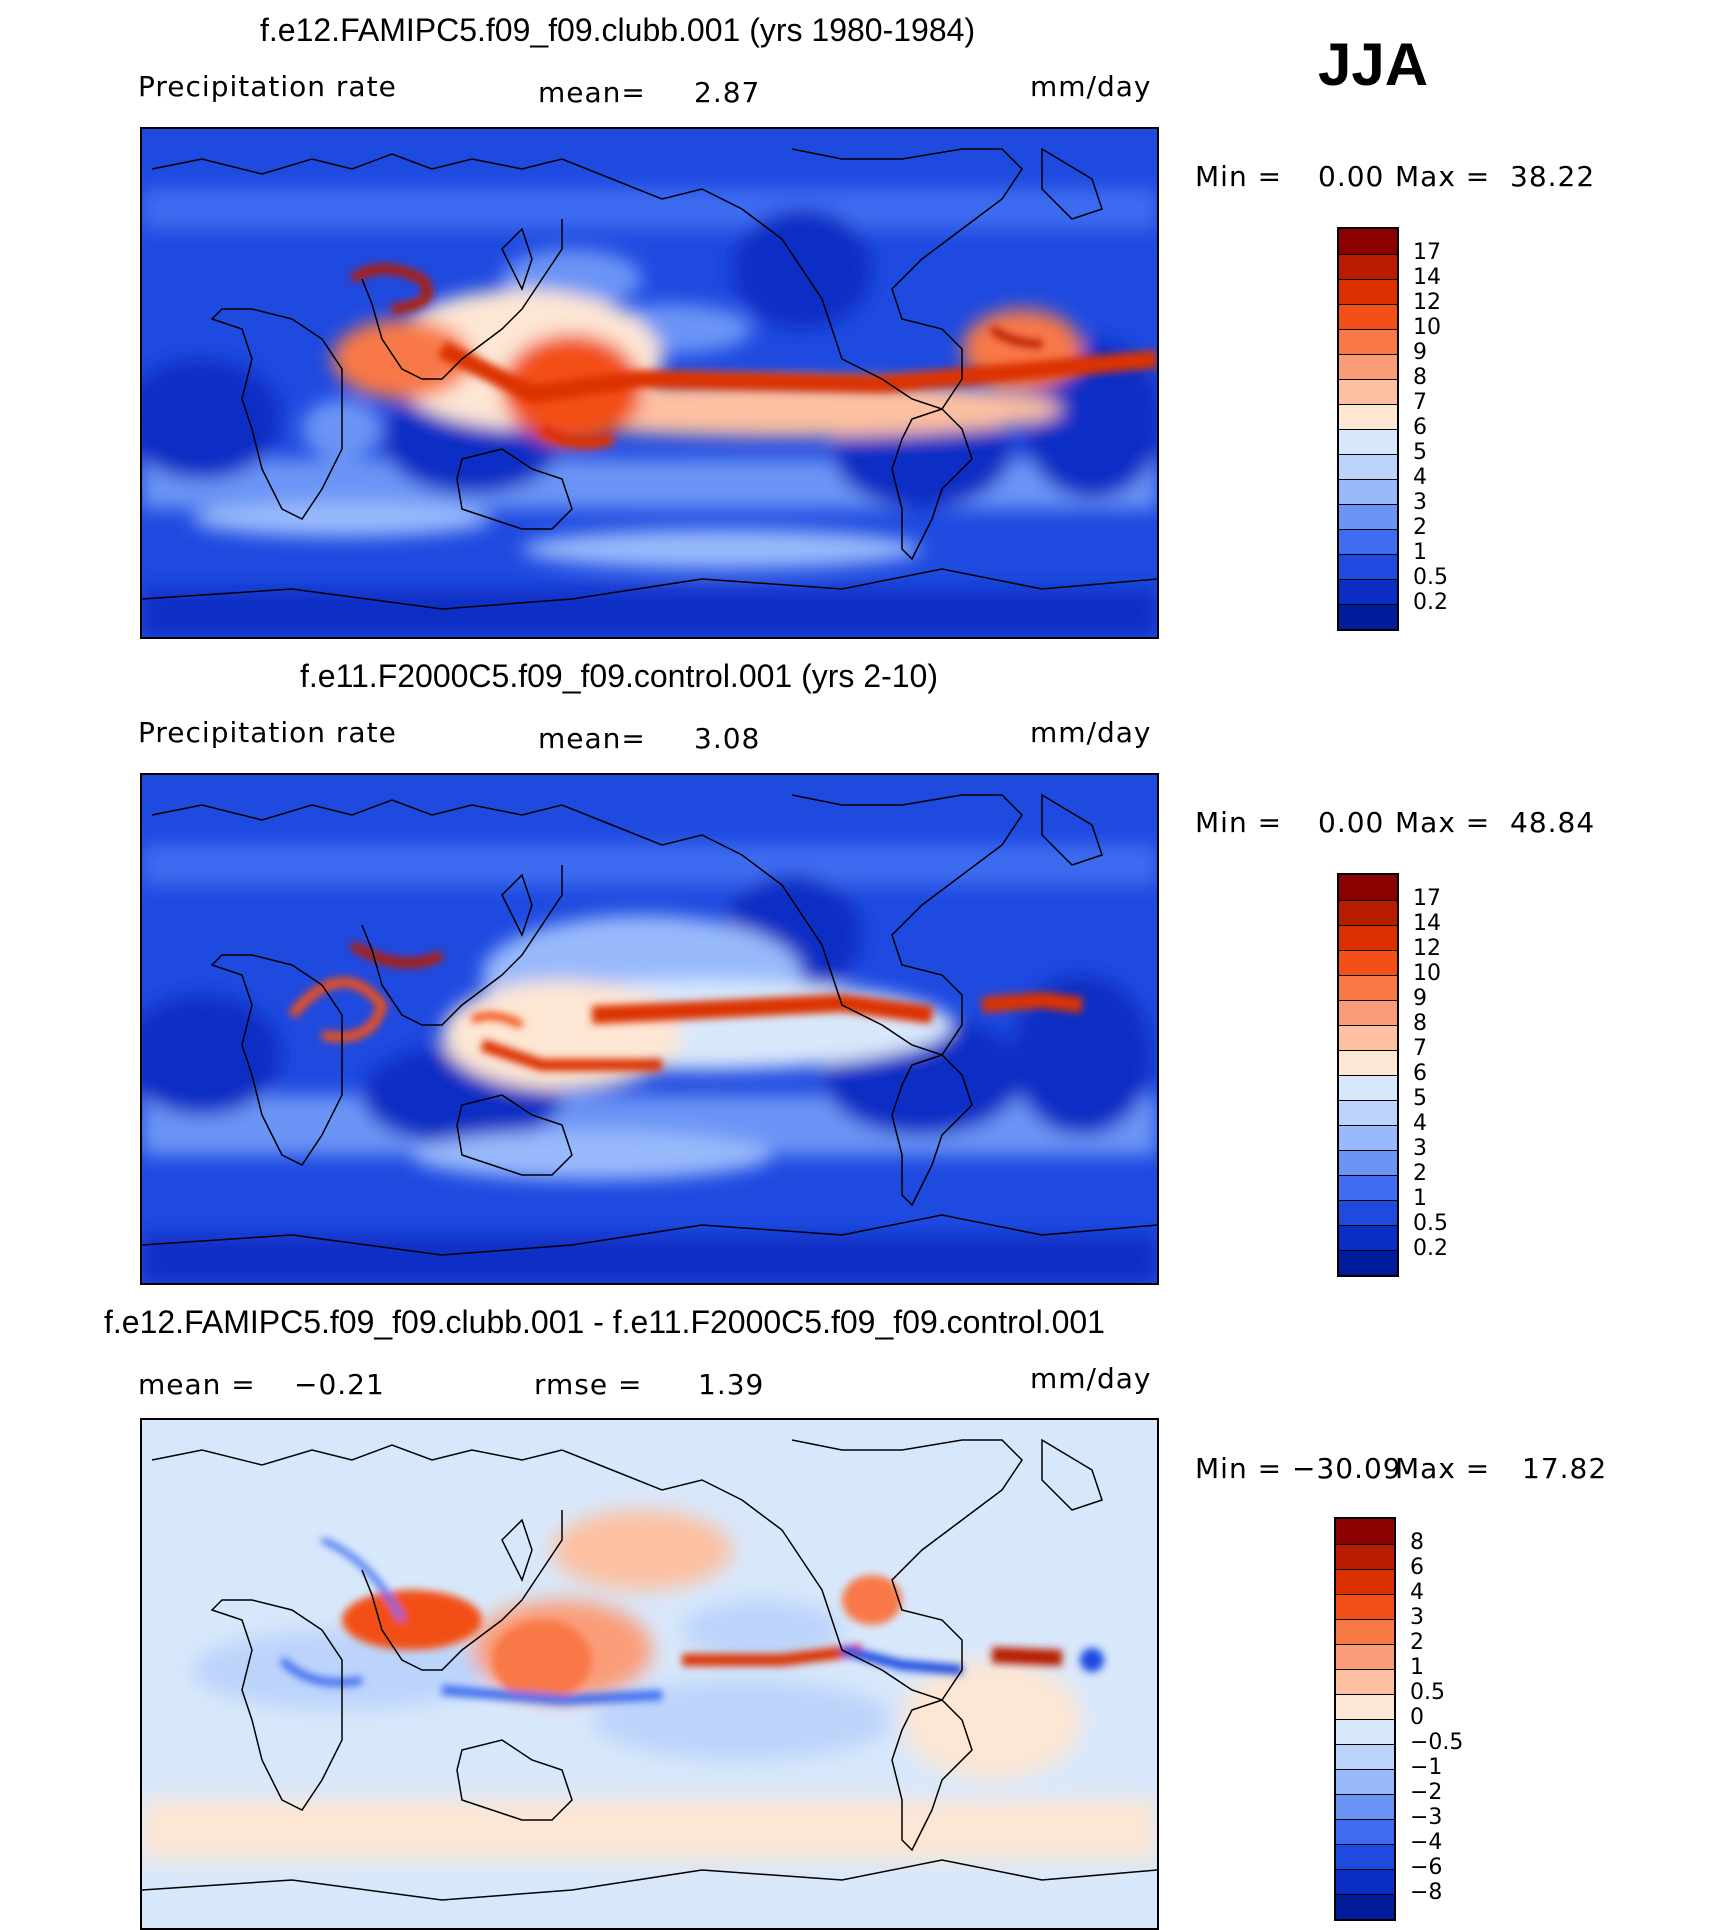 The height and width of the screenshot is (1930, 1710). I want to click on colorbar-level-label: 12, so click(1427, 302).